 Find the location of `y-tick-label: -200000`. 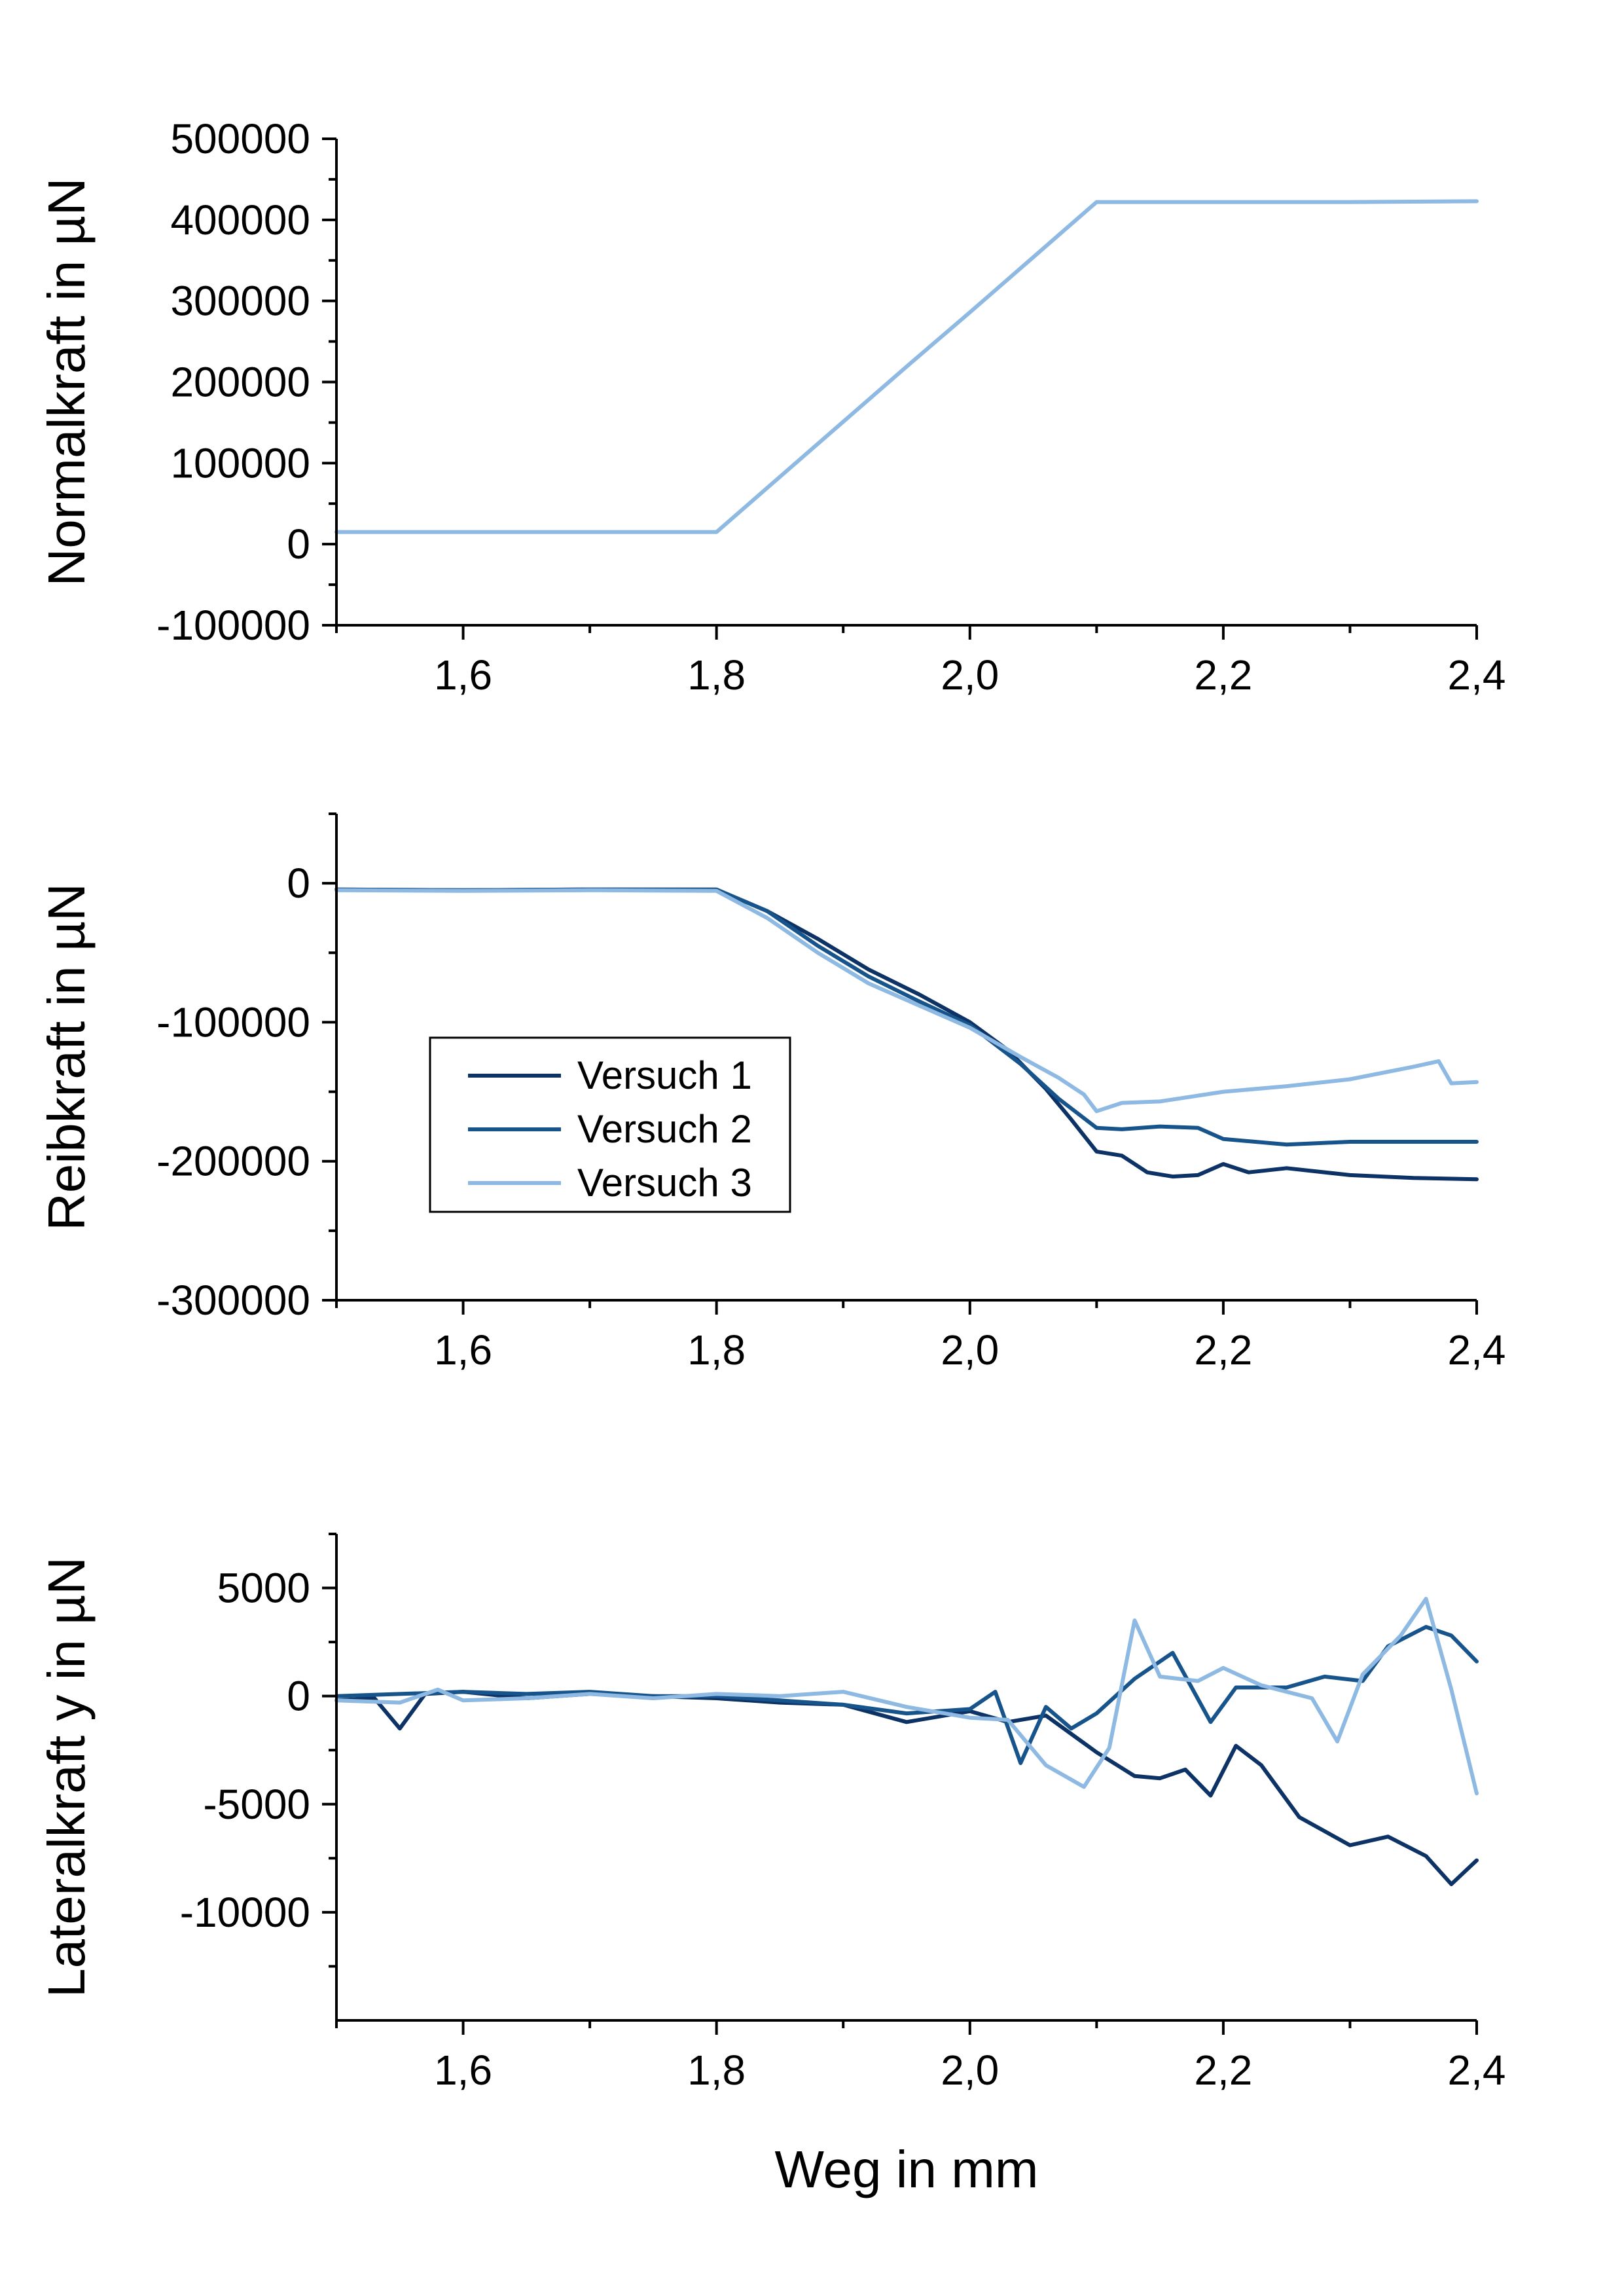

y-tick-label: -200000 is located at coordinates (233, 1161).